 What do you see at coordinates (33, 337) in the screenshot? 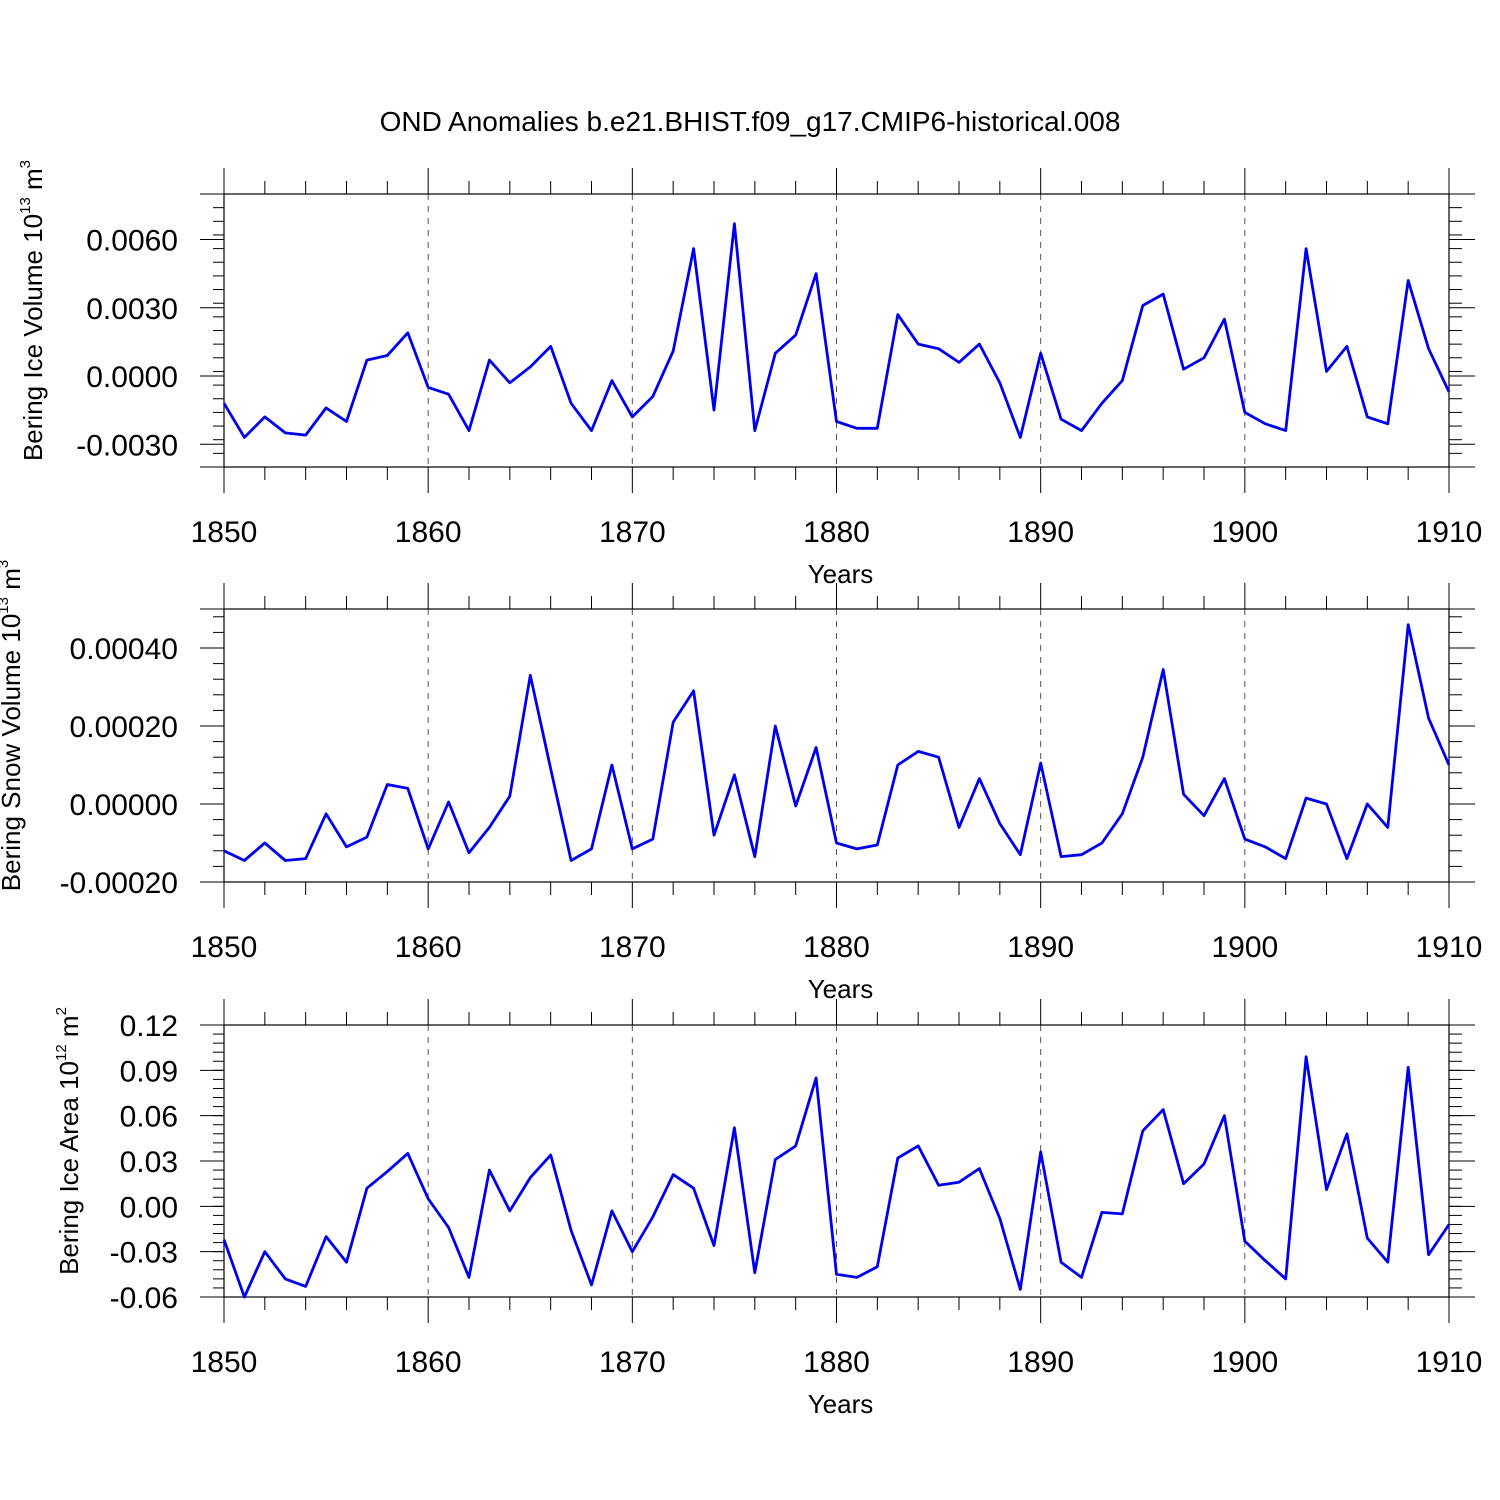
I see `y-axis-title-text: Bering Ice Volume 10` at bounding box center [33, 337].